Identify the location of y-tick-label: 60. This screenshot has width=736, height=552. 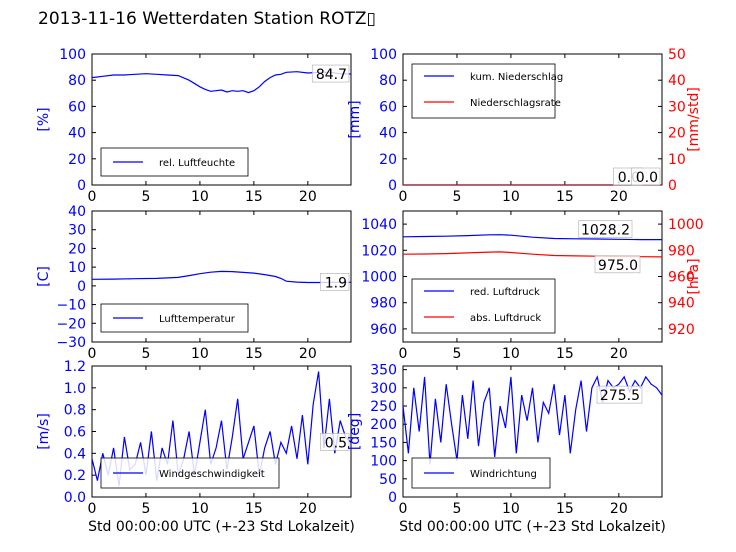
(77, 107).